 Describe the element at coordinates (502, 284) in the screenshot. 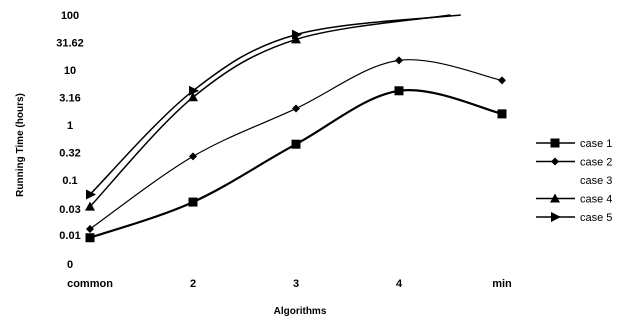

I see `x-tick-label: min` at that location.